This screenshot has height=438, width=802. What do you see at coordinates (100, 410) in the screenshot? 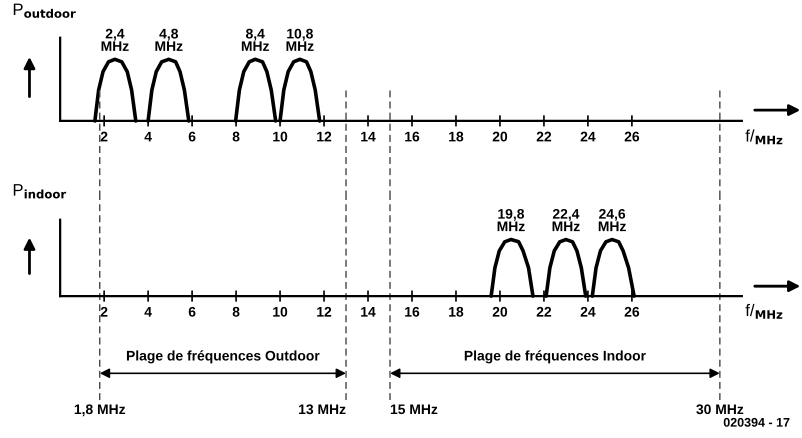
I see `ref-line-label: 1,8 MHz` at bounding box center [100, 410].